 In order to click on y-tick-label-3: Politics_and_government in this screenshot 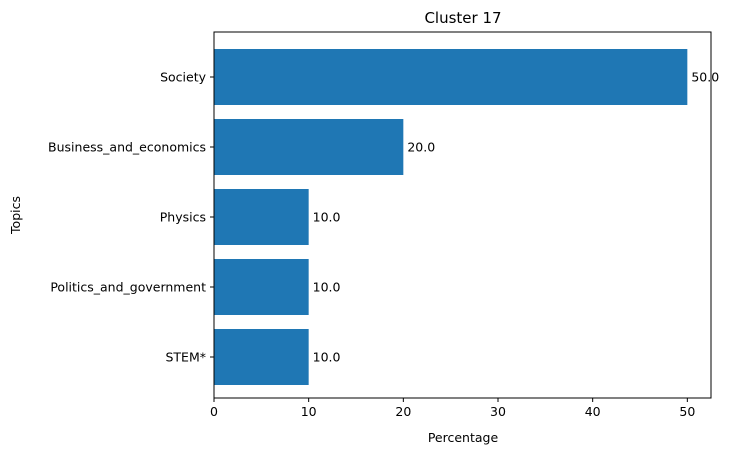, I will do `click(128, 287)`.